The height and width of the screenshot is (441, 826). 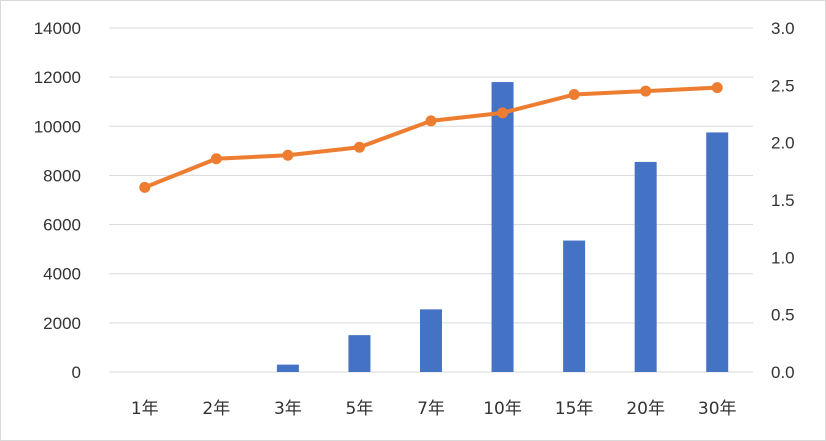 I want to click on x-tick-label: 20年, so click(x=645, y=409).